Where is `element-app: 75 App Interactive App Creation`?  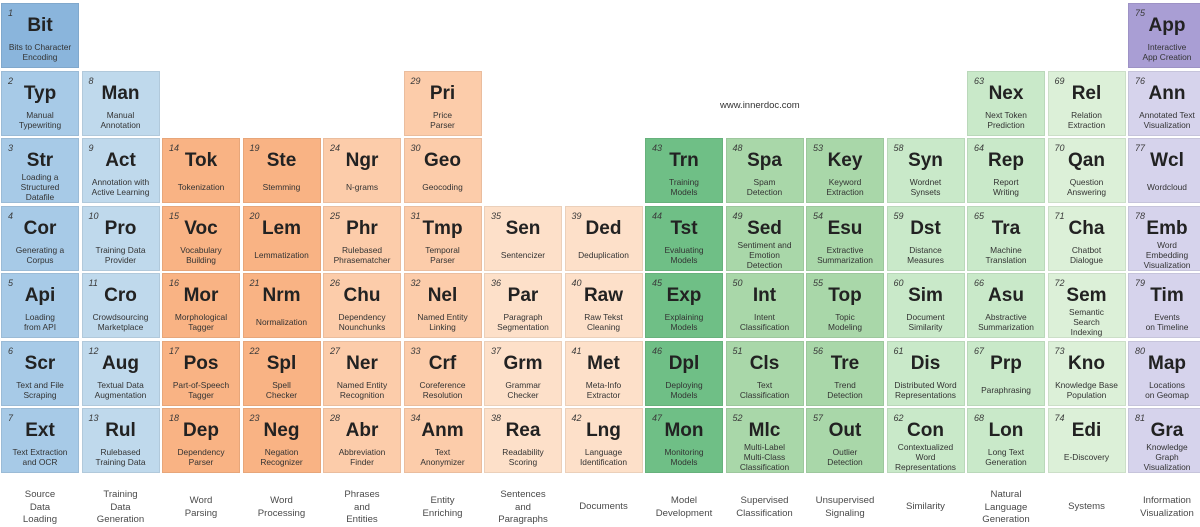 element-app: 75 App Interactive App Creation is located at coordinates (1164, 35).